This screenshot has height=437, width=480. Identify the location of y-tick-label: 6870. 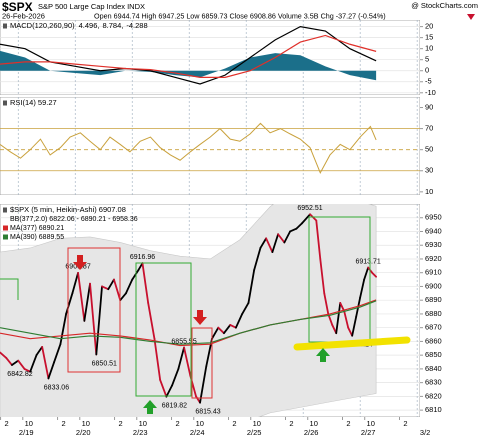
(433, 327).